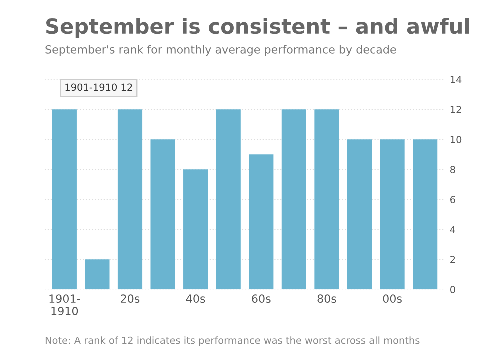 The image size is (500, 362). What do you see at coordinates (456, 80) in the screenshot?
I see `y-tick-label: 14` at bounding box center [456, 80].